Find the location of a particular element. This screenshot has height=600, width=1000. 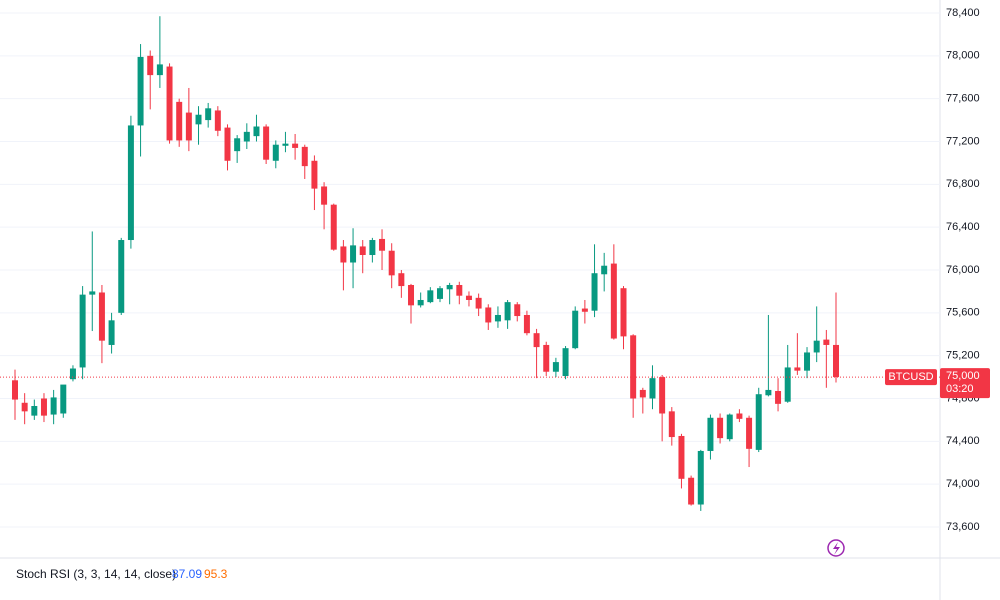

y-tick-label: 77,200 is located at coordinates (963, 141).